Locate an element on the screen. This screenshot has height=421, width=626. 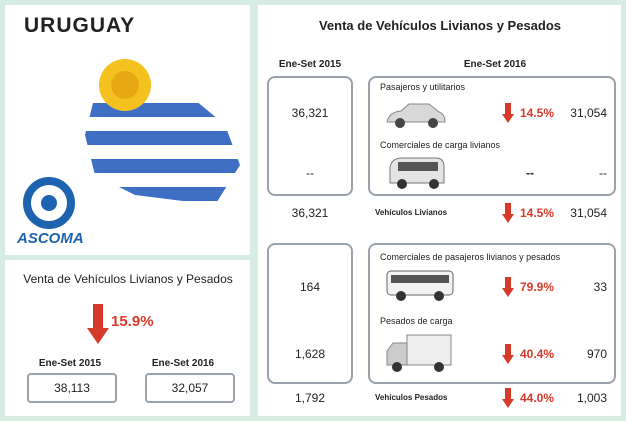
curr-value: 33 is located at coordinates (600, 287).